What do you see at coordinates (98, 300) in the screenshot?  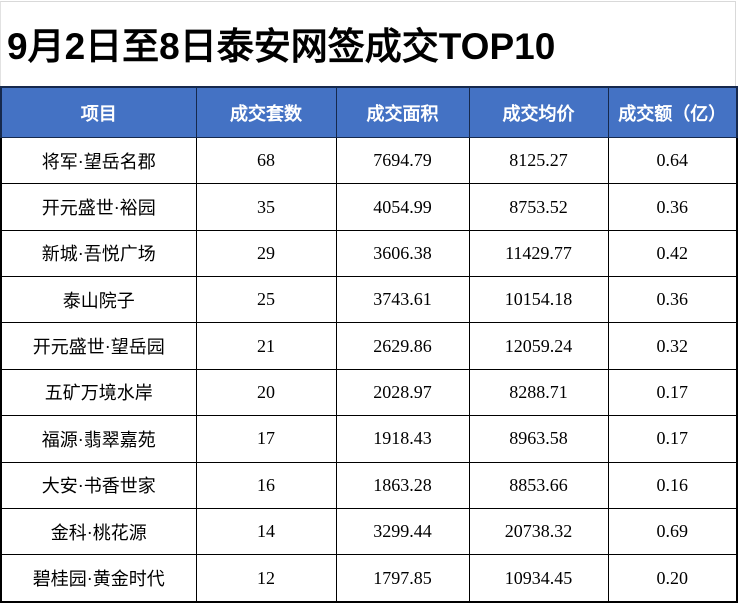 I see `cell-project: 泰山院子` at bounding box center [98, 300].